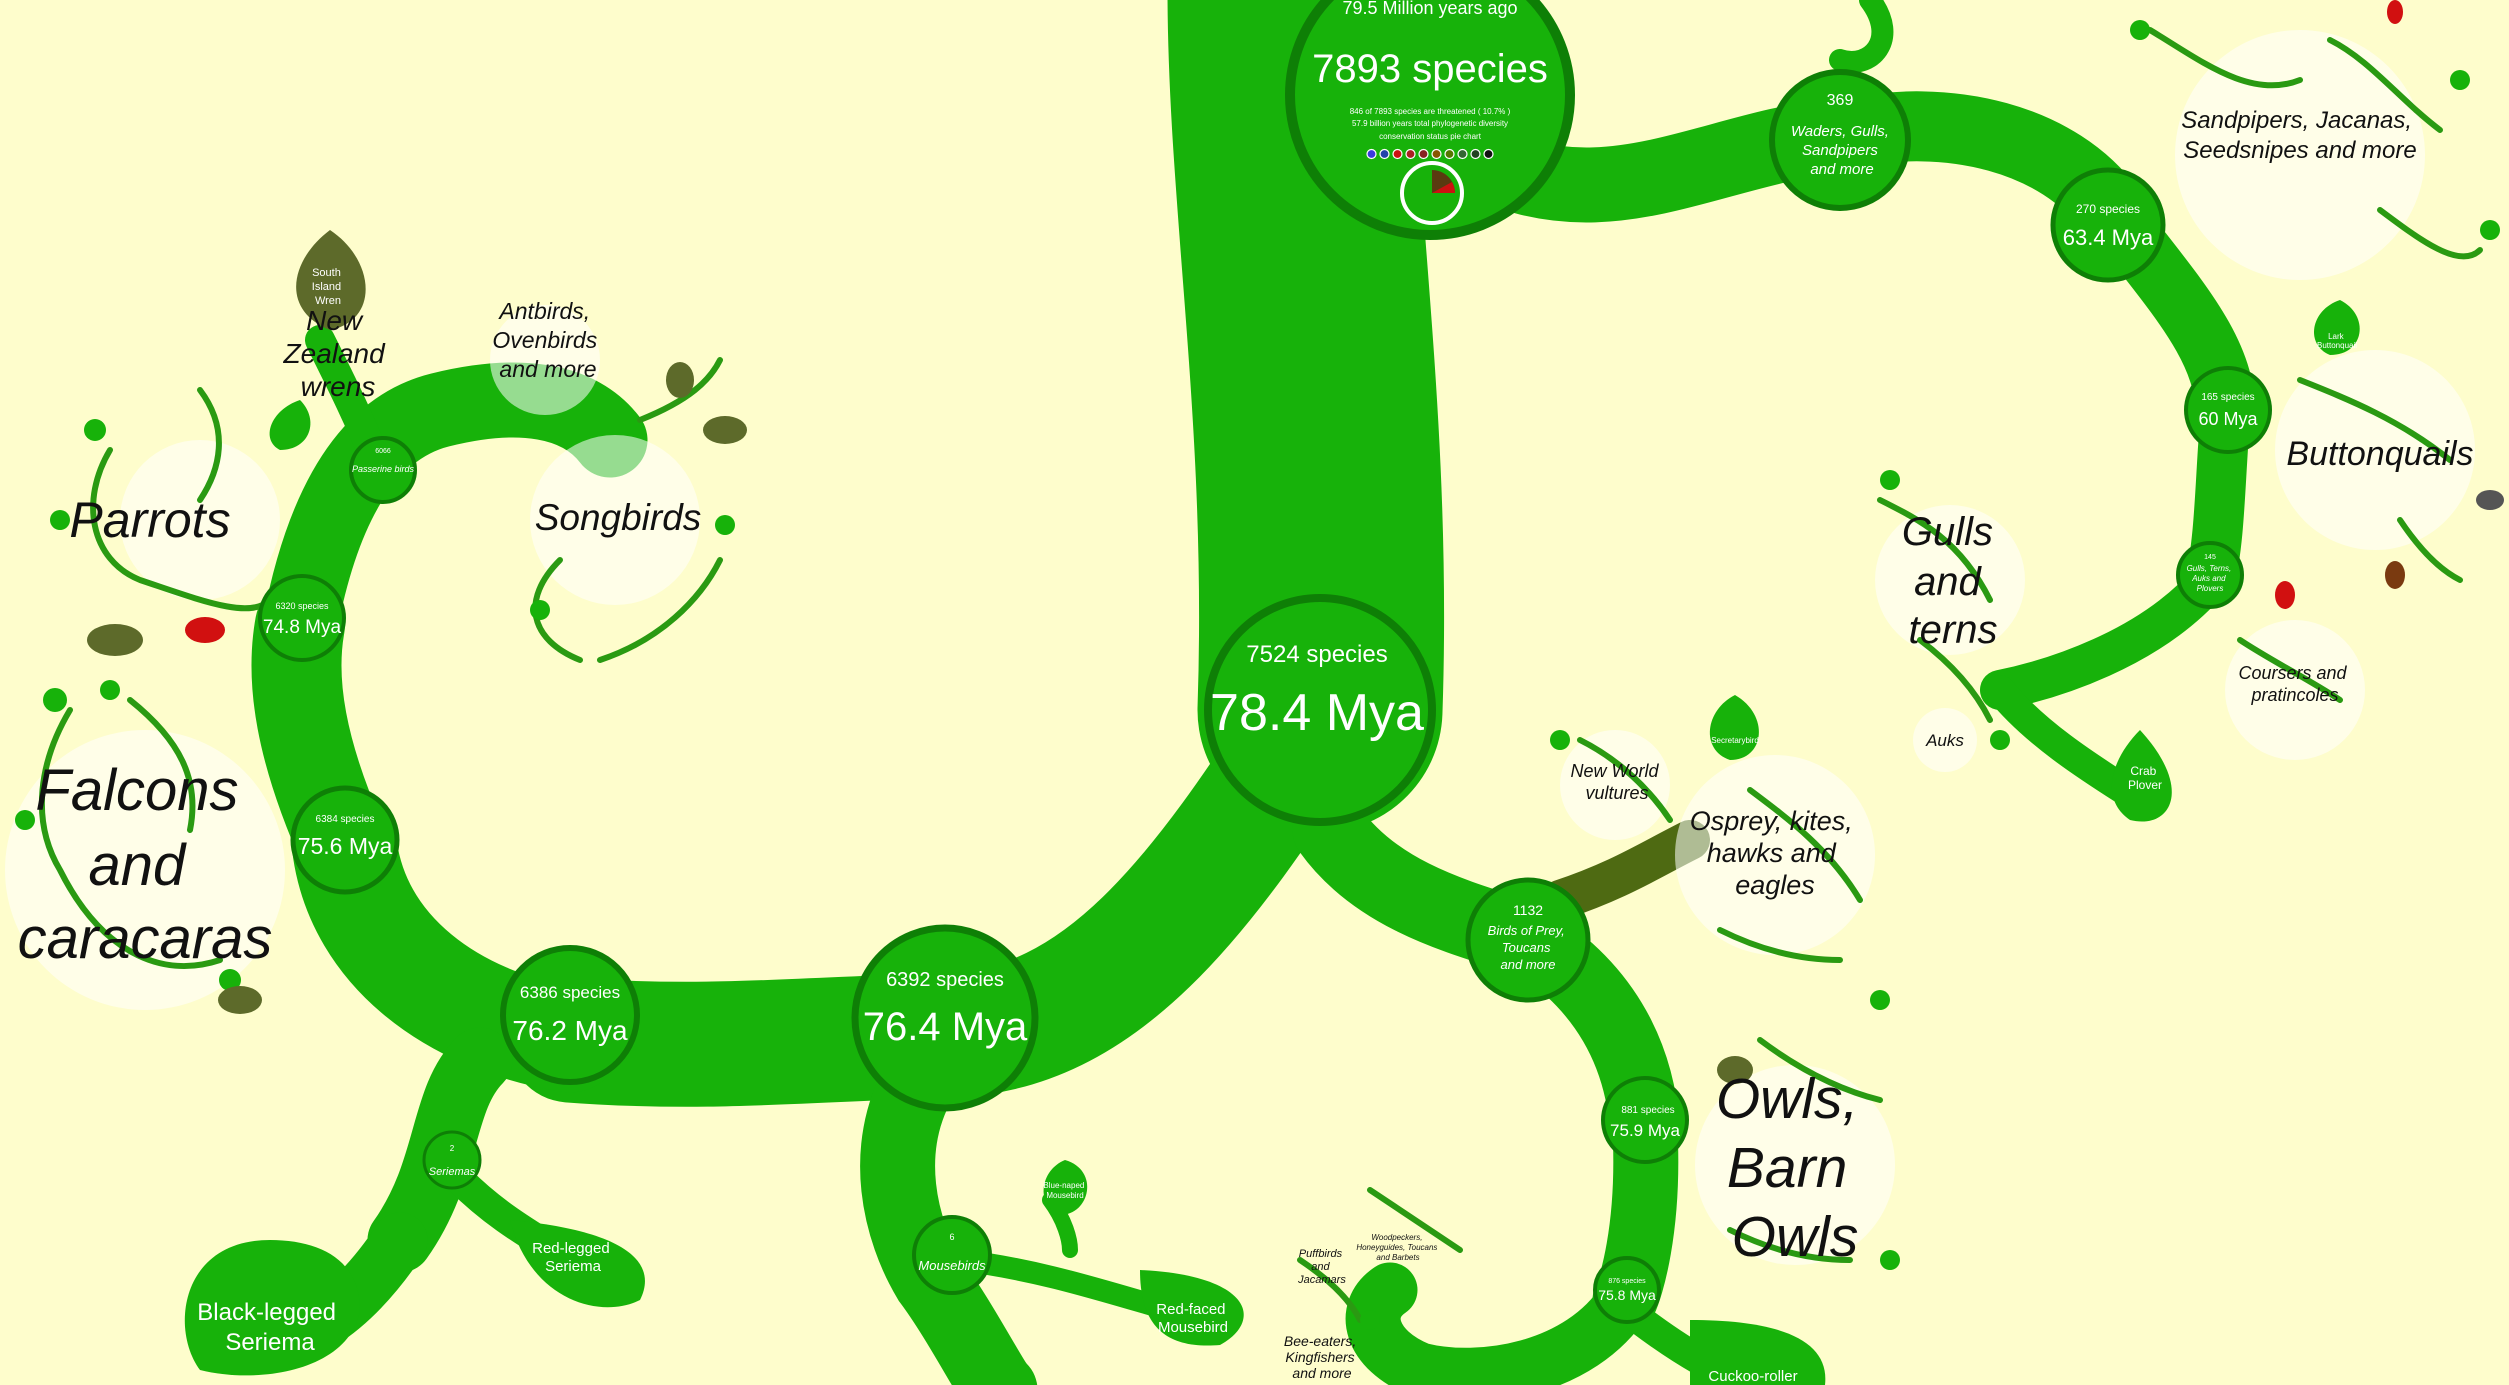 The height and width of the screenshot is (1385, 2509). I want to click on label-buttonquails: Buttonquails, so click(2379, 454).